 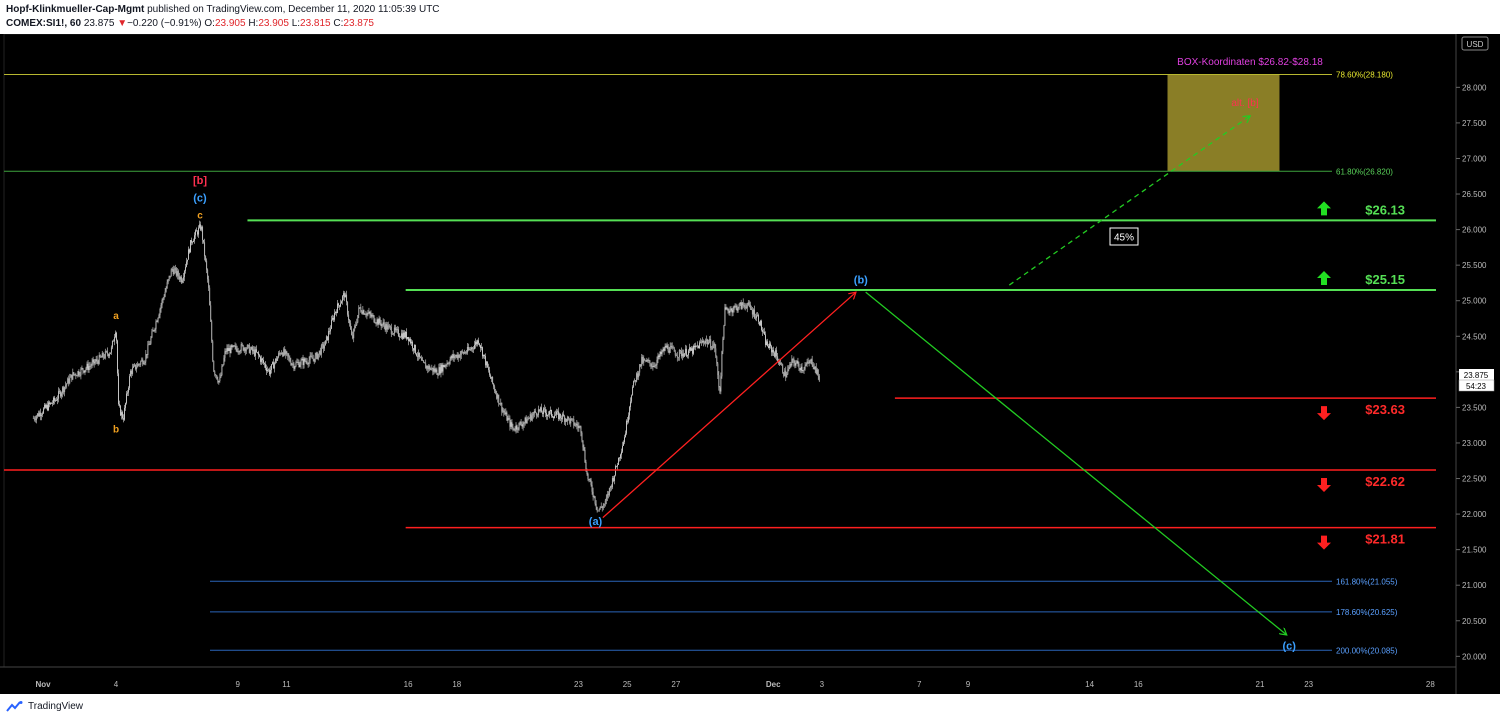 I want to click on symbol-label: COMEX:SI1!, 60, so click(x=44, y=23).